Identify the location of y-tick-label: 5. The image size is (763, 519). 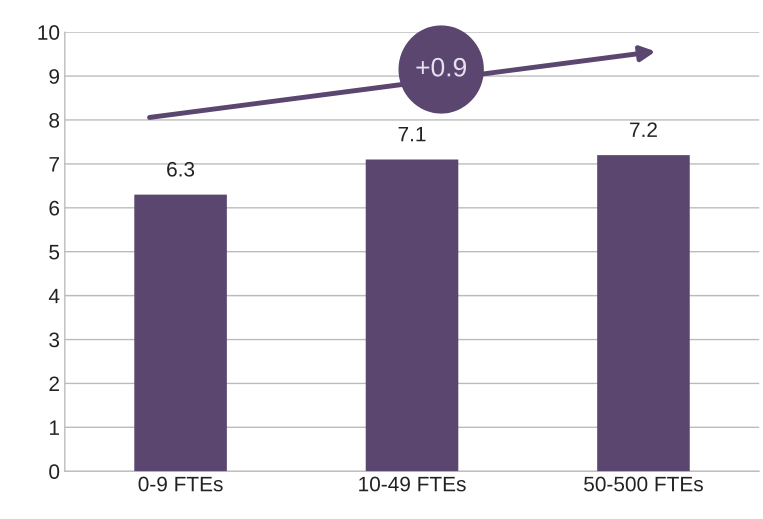
(54, 252).